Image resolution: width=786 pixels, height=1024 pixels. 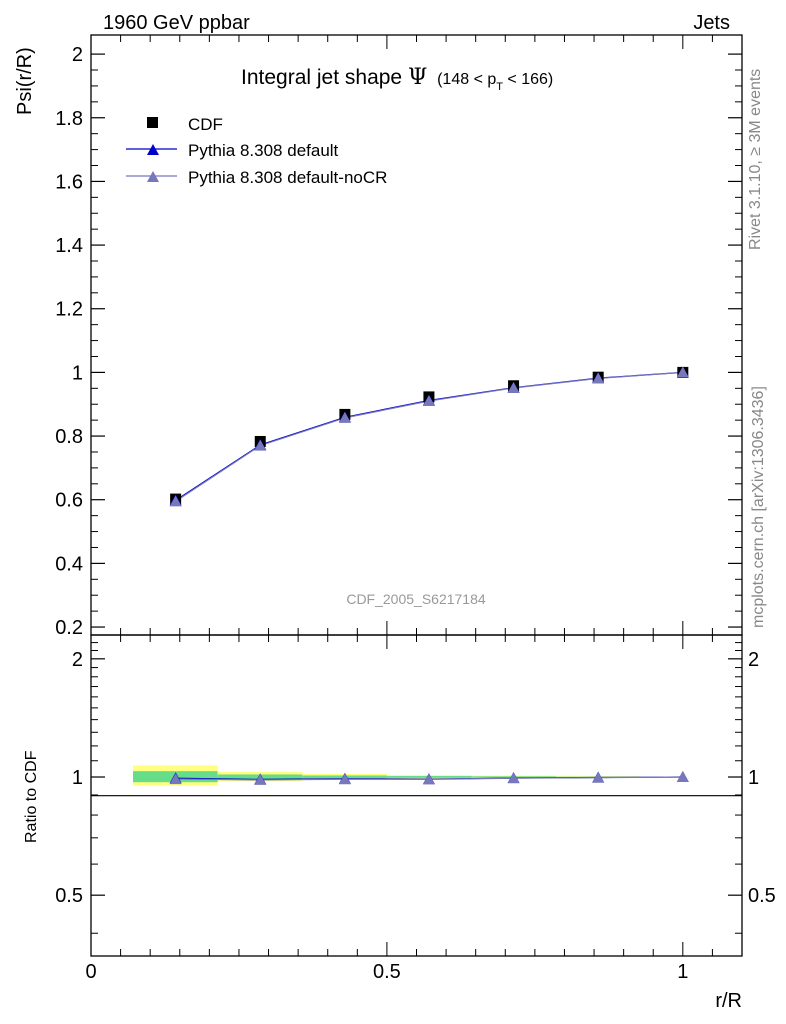 I want to click on ratio-series-markers, so click(x=429, y=778).